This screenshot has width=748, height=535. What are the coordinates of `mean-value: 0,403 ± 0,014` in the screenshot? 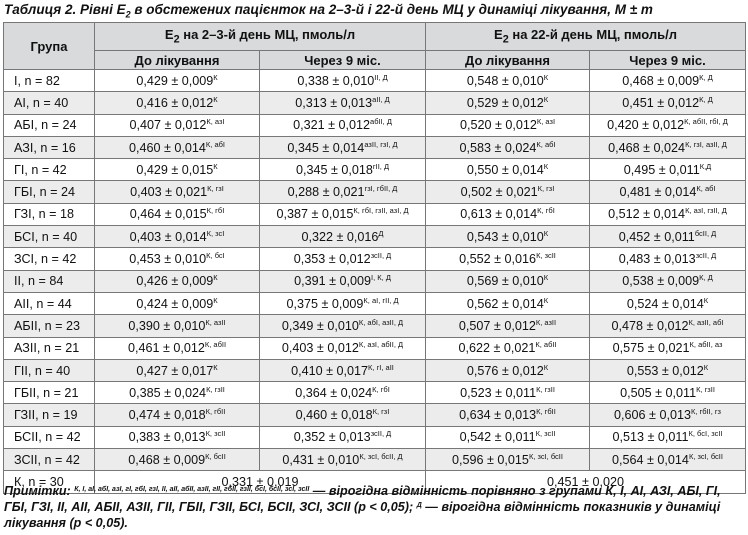 It's located at (168, 236).